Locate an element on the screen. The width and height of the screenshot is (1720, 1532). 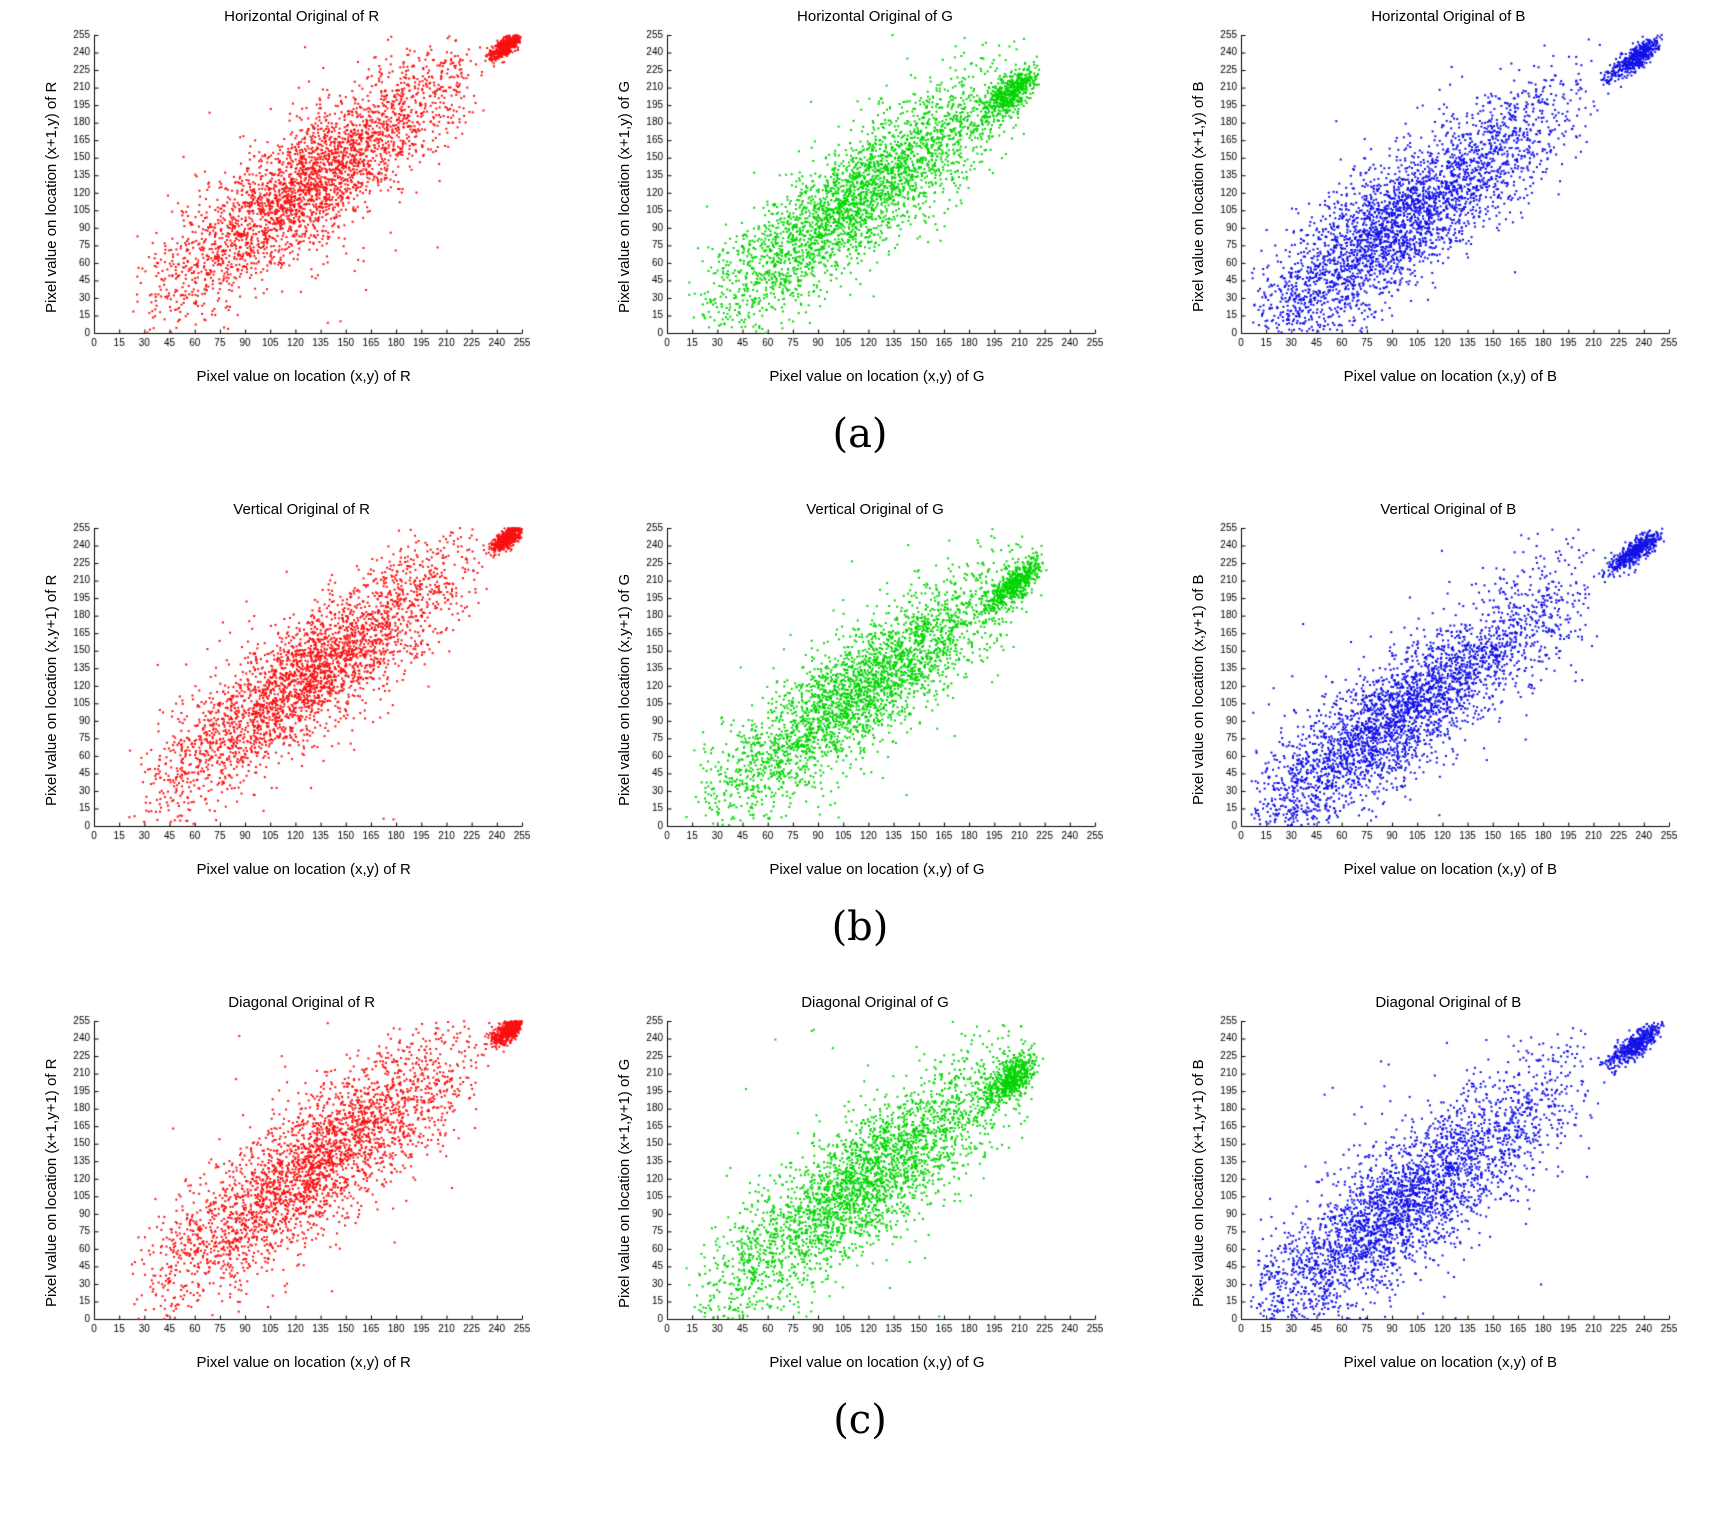
plot-title: Horizontal Original of B is located at coordinates (1448, 16).